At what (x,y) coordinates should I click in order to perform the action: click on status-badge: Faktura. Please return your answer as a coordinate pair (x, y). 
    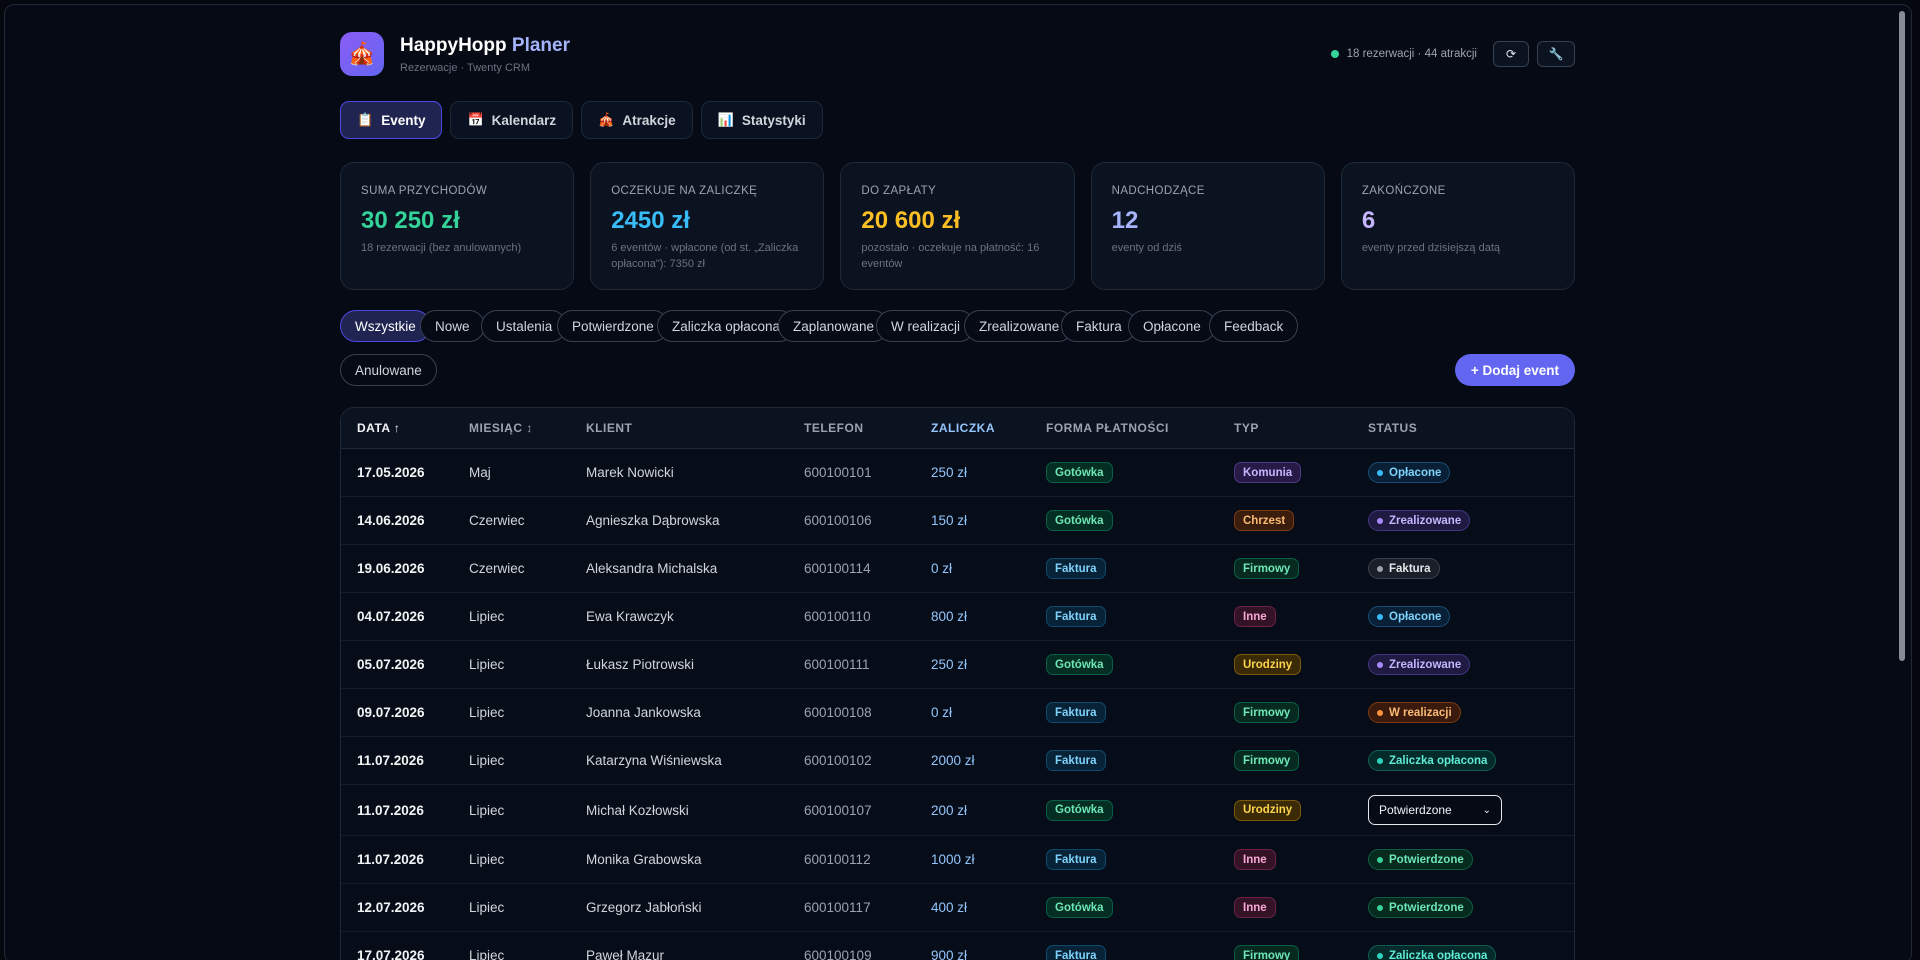
    Looking at the image, I should click on (1404, 568).